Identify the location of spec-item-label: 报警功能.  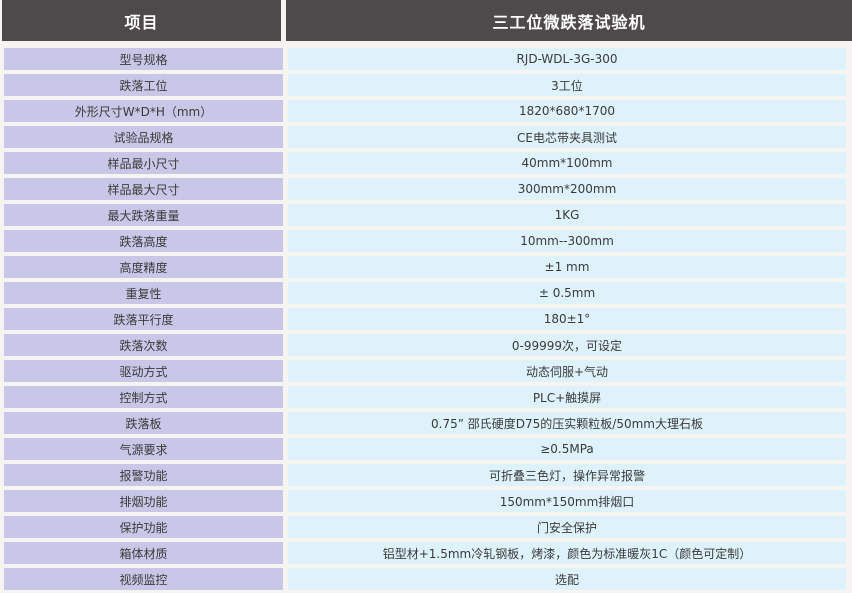
(143, 475).